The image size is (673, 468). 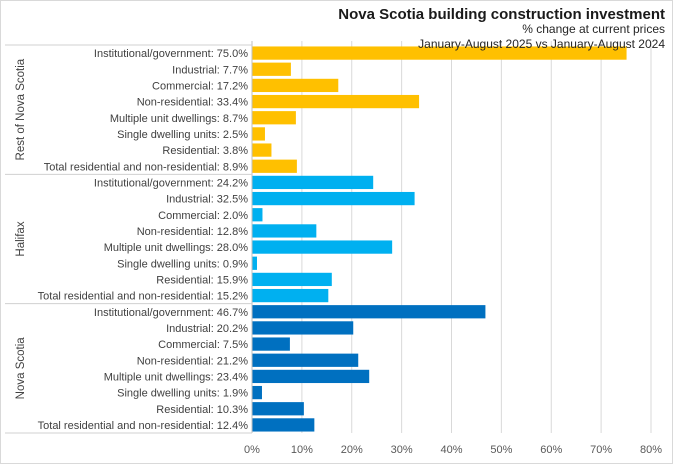 What do you see at coordinates (171, 313) in the screenshot?
I see `category-label: Institutional/government: 46.7%` at bounding box center [171, 313].